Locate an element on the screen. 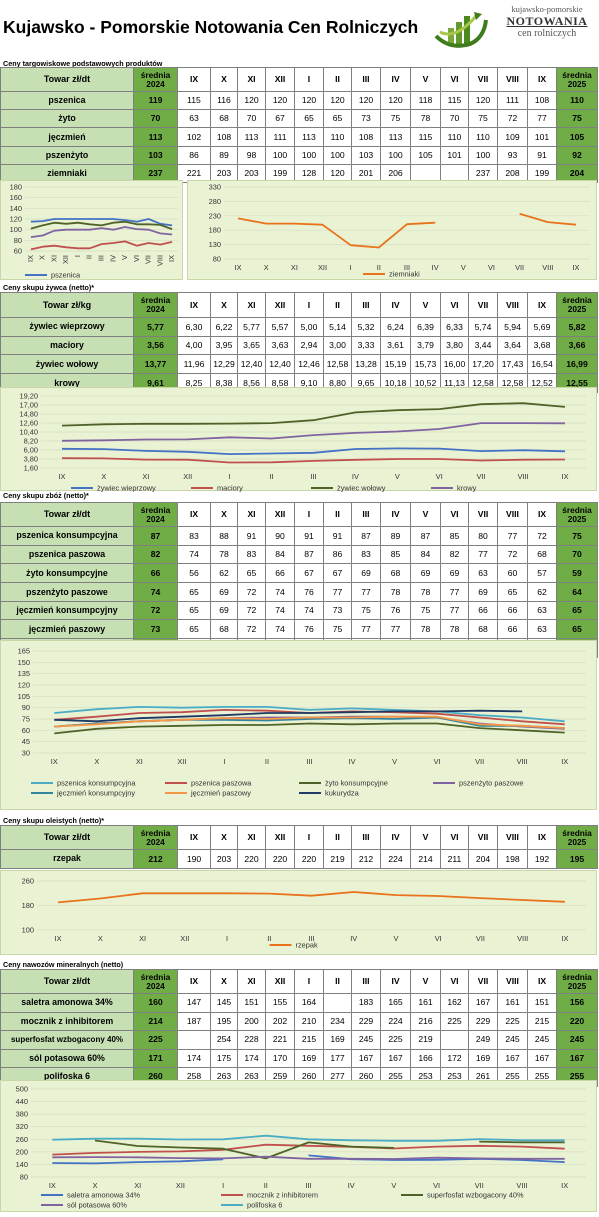 The image size is (599, 1217). price-cell: 120 is located at coordinates (309, 100).